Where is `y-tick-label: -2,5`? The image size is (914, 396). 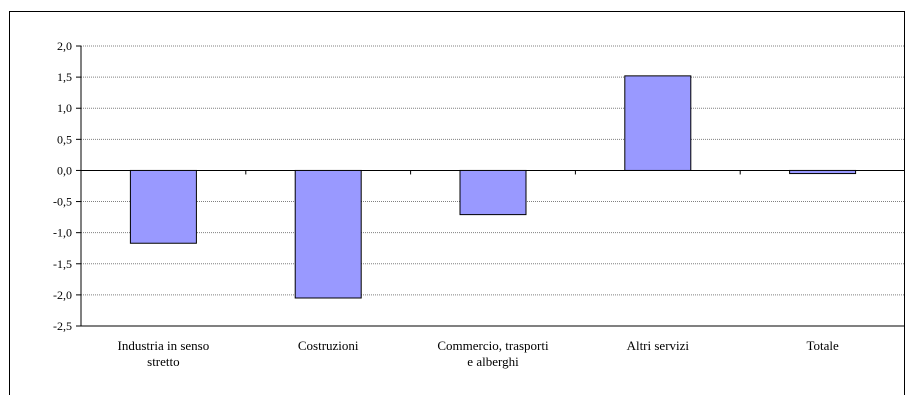 y-tick-label: -2,5 is located at coordinates (62, 326).